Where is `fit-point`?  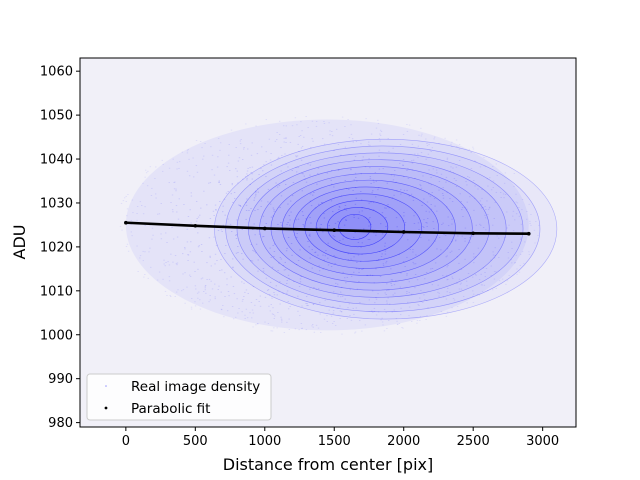
fit-point is located at coordinates (528, 233).